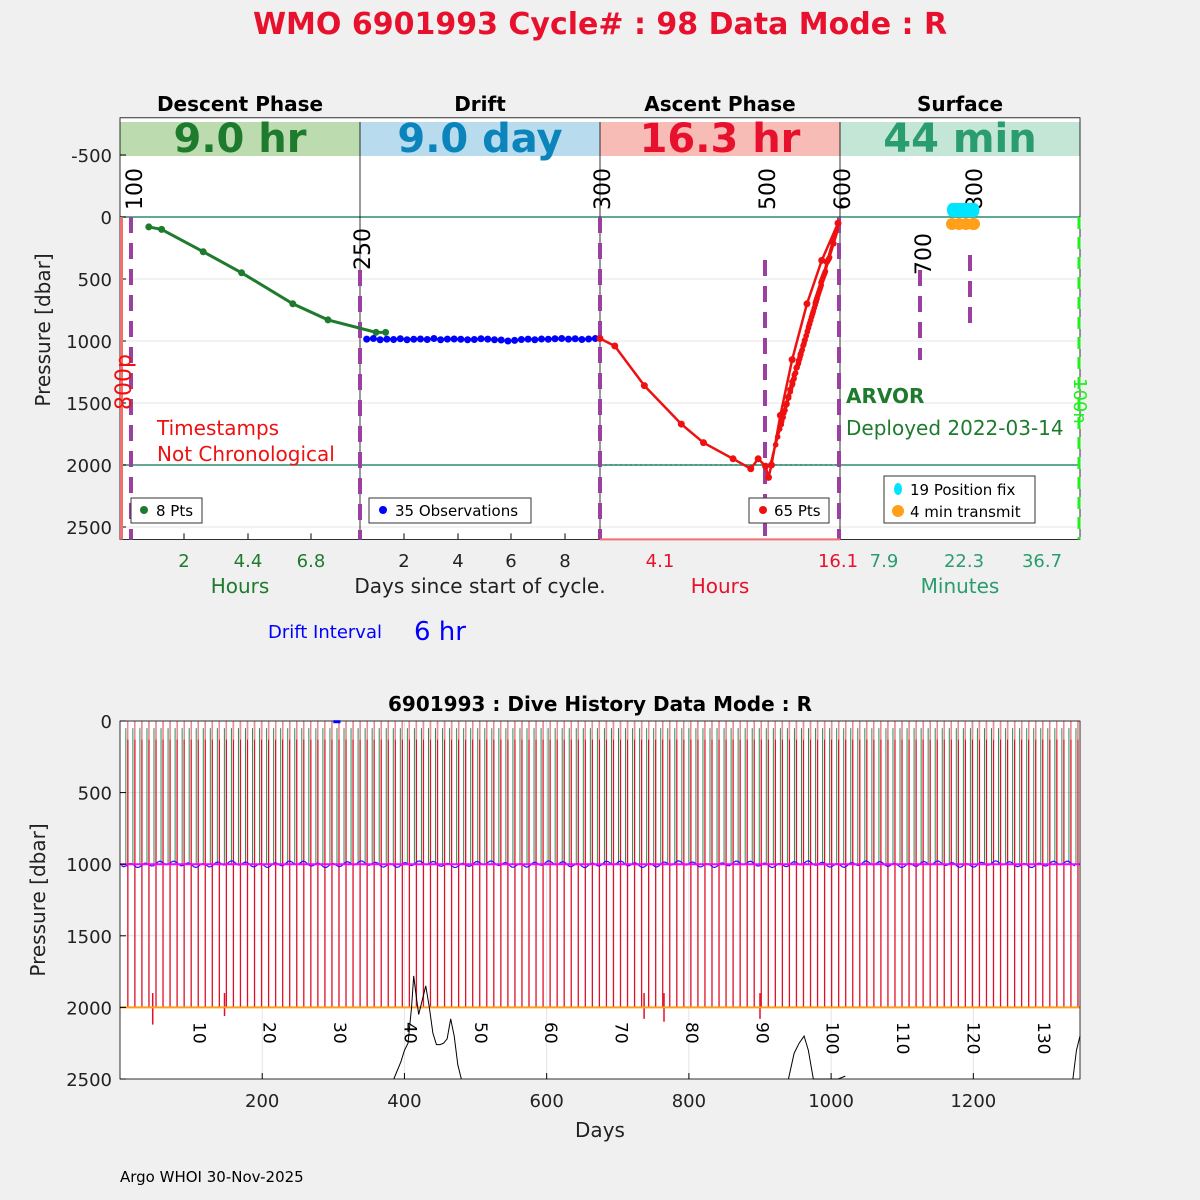 Image resolution: width=1200 pixels, height=1200 pixels. What do you see at coordinates (600, 1130) in the screenshot?
I see `history-x-axis-label: Days` at bounding box center [600, 1130].